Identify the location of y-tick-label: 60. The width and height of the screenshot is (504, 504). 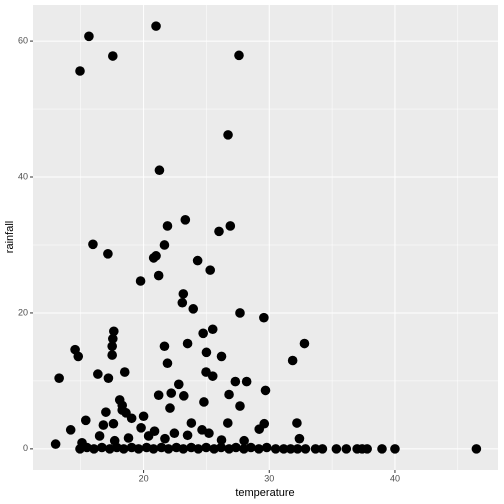
(23, 40).